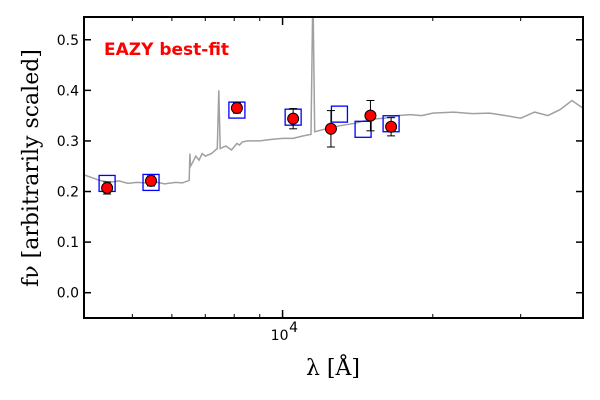  Describe the element at coordinates (68, 243) in the screenshot. I see `y-tick-label: 0.1` at that location.